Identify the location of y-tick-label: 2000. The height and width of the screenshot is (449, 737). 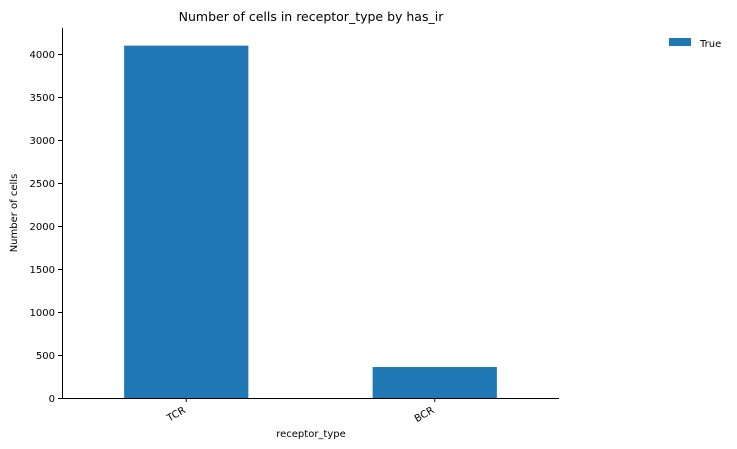
(42, 227).